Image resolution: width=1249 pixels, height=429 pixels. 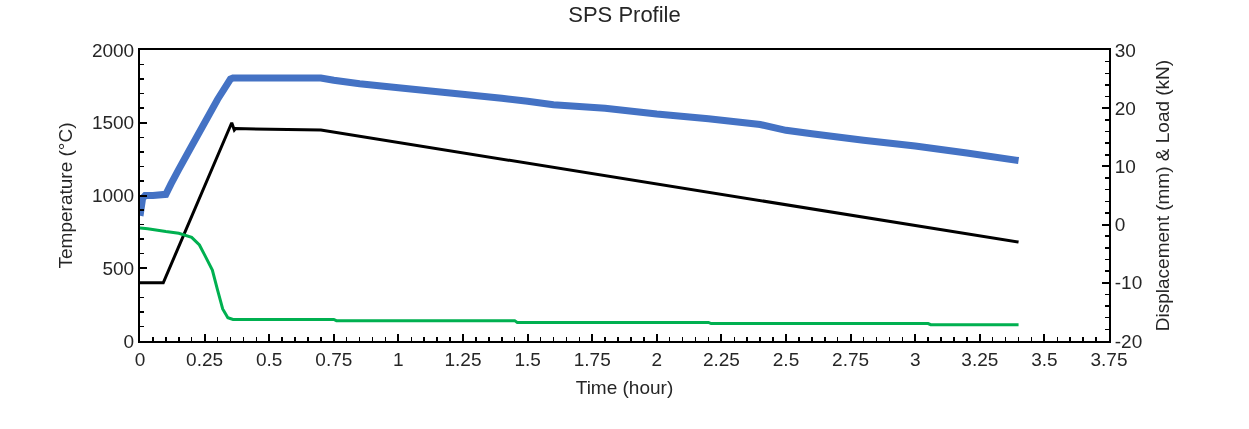 What do you see at coordinates (1120, 225) in the screenshot?
I see `y2-tick-label: 0` at bounding box center [1120, 225].